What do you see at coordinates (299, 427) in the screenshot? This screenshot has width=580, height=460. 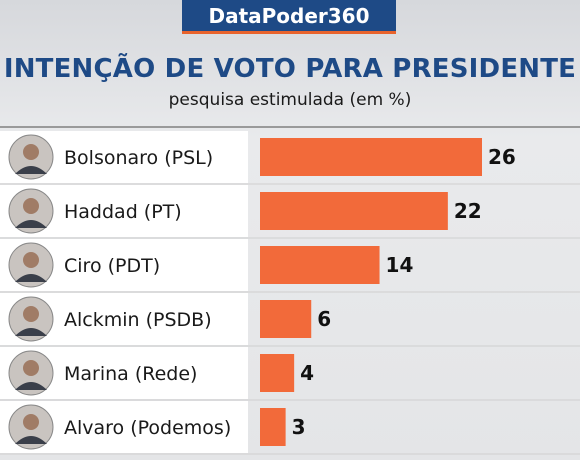 I see `data-label: 3` at bounding box center [299, 427].